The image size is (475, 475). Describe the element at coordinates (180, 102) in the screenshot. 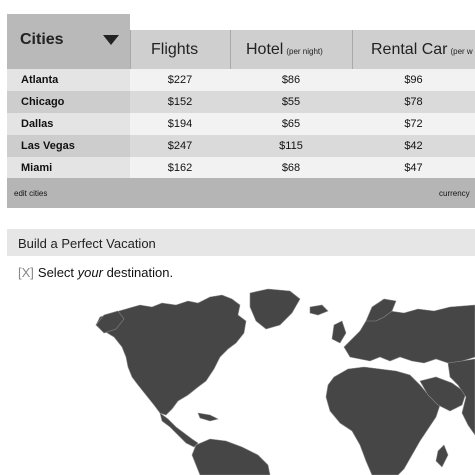

I see `flights-price: $152` at that location.